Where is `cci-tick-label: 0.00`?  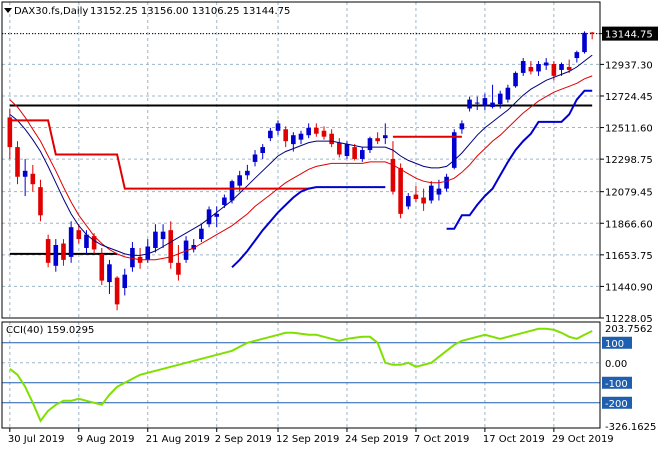
cci-tick-label: 0.00 is located at coordinates (616, 364).